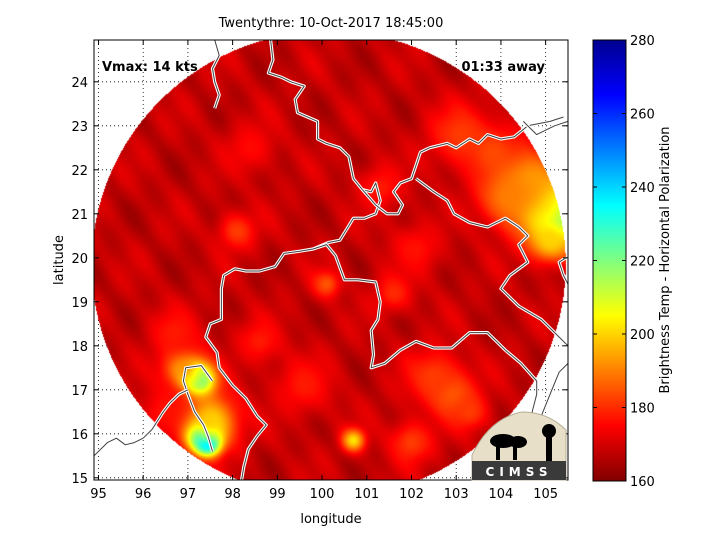 The image size is (720, 540). Describe the element at coordinates (188, 494) in the screenshot. I see `x-tick-label: 97` at that location.